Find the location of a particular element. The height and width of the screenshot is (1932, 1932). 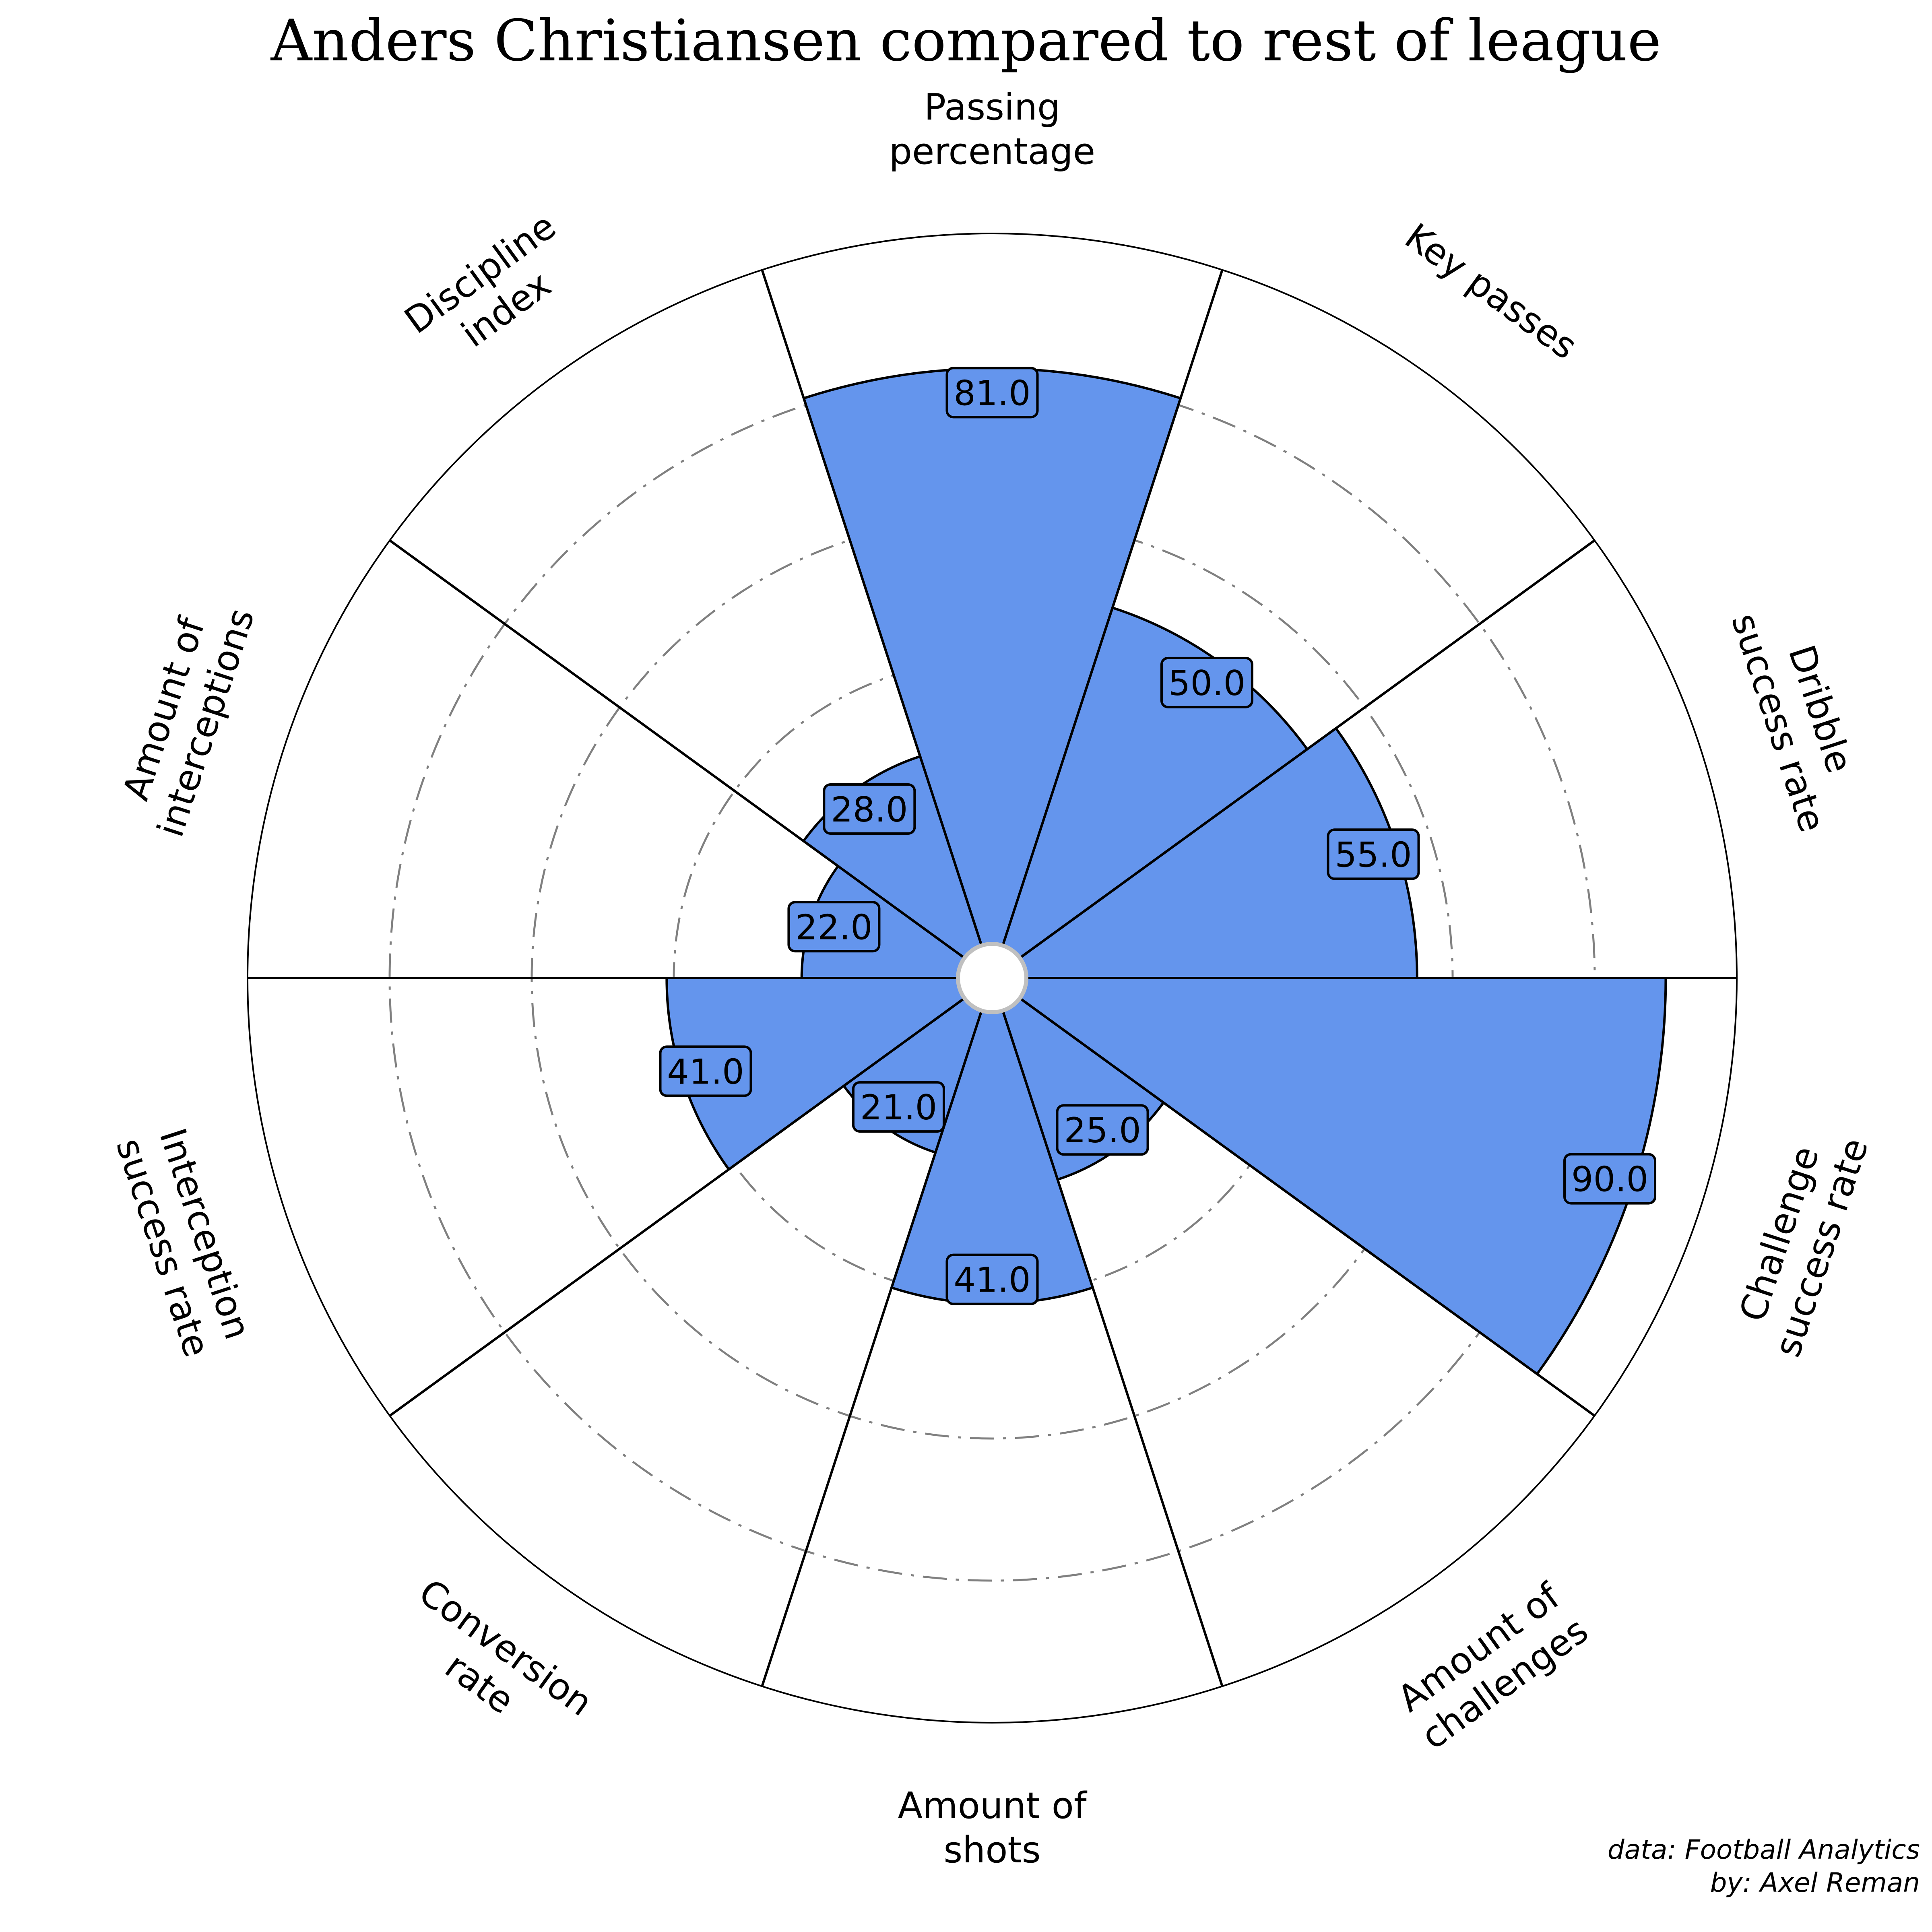

category-label-3: Challengesuccess rate is located at coordinates (1800, 1240).